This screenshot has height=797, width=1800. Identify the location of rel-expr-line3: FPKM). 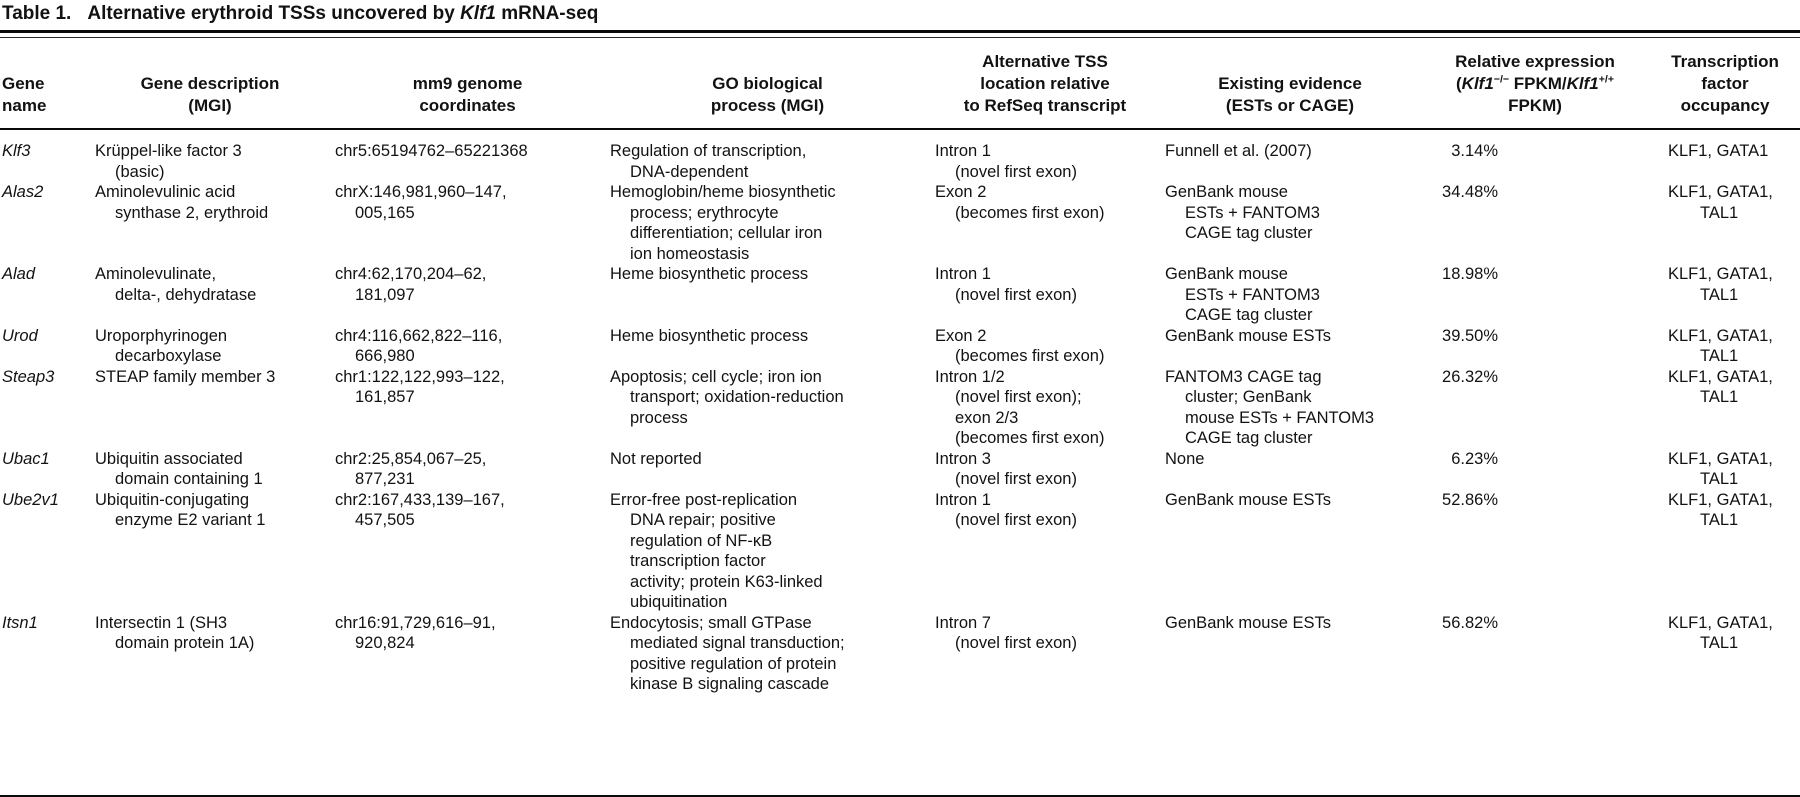
(1535, 105).